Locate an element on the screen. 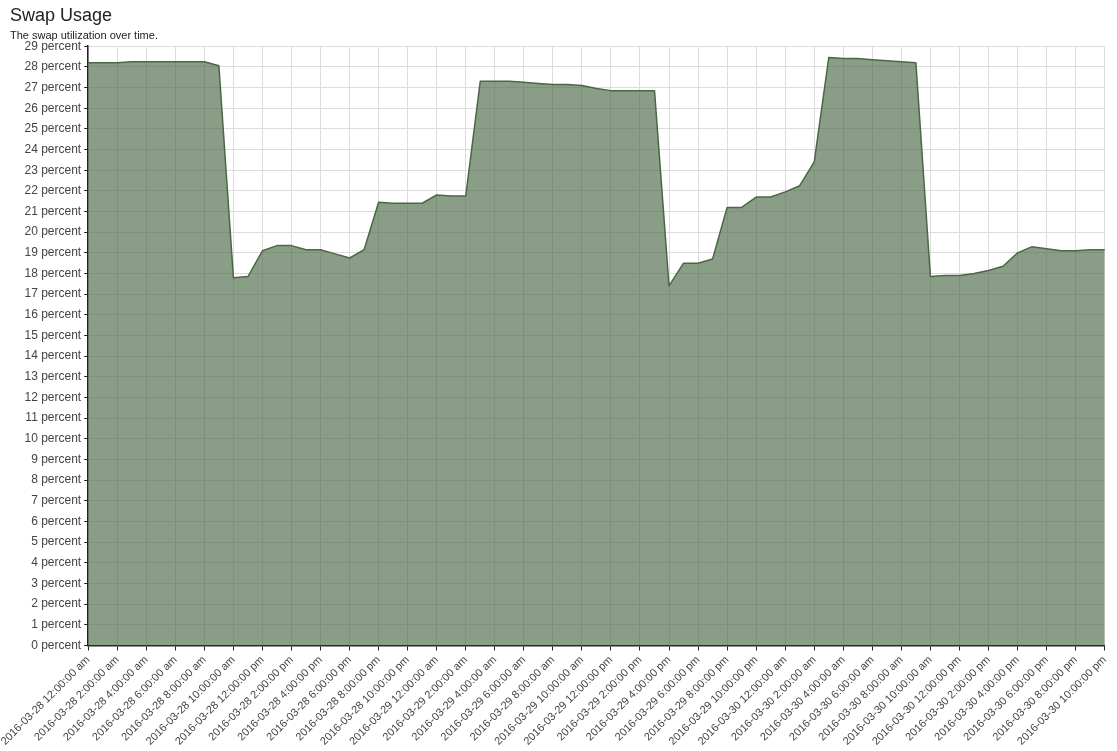 The width and height of the screenshot is (1117, 751). y-tick-label: 10 percent is located at coordinates (53, 438).